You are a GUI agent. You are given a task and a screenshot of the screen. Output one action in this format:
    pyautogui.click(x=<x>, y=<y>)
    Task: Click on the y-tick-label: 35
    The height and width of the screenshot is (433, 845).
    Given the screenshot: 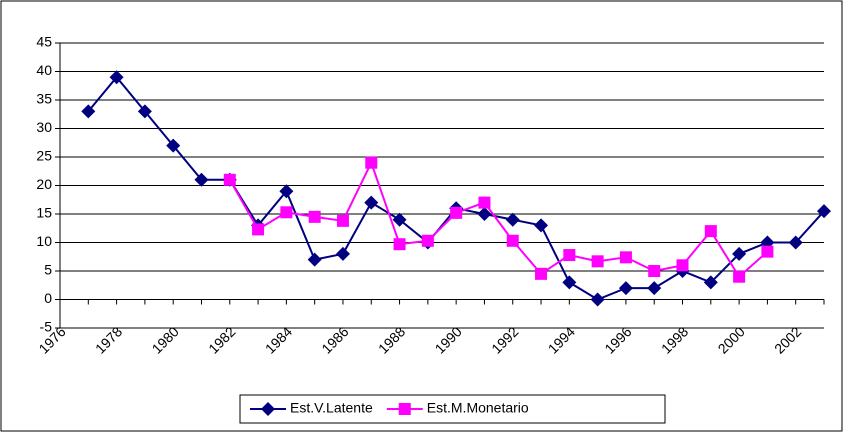 What is the action you would take?
    pyautogui.click(x=44, y=99)
    